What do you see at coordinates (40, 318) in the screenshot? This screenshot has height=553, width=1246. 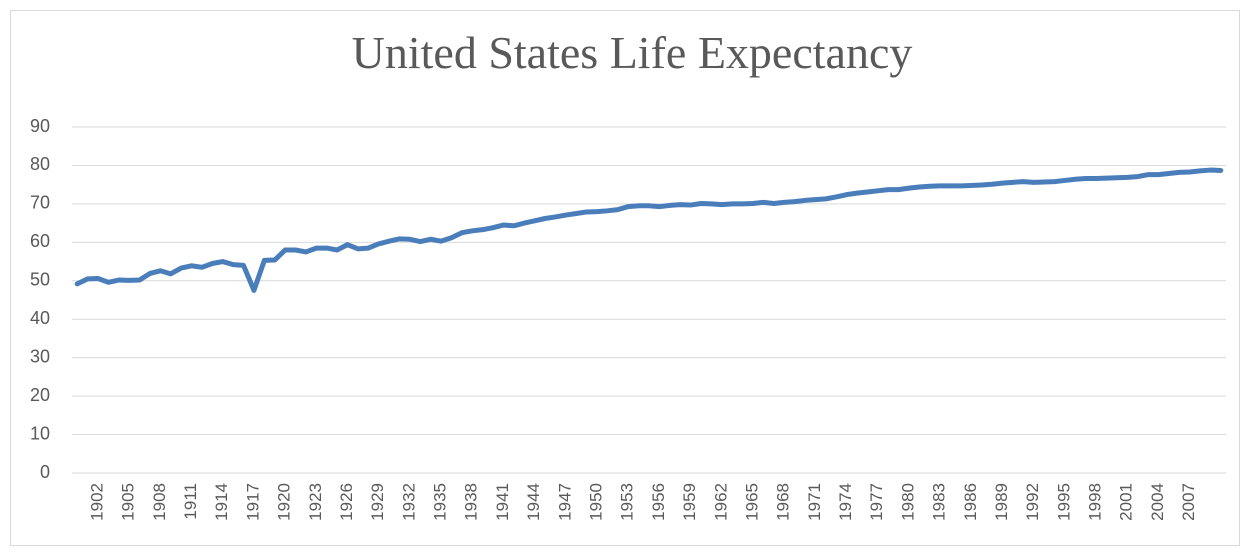 I see `y-tick-label: 40` at bounding box center [40, 318].